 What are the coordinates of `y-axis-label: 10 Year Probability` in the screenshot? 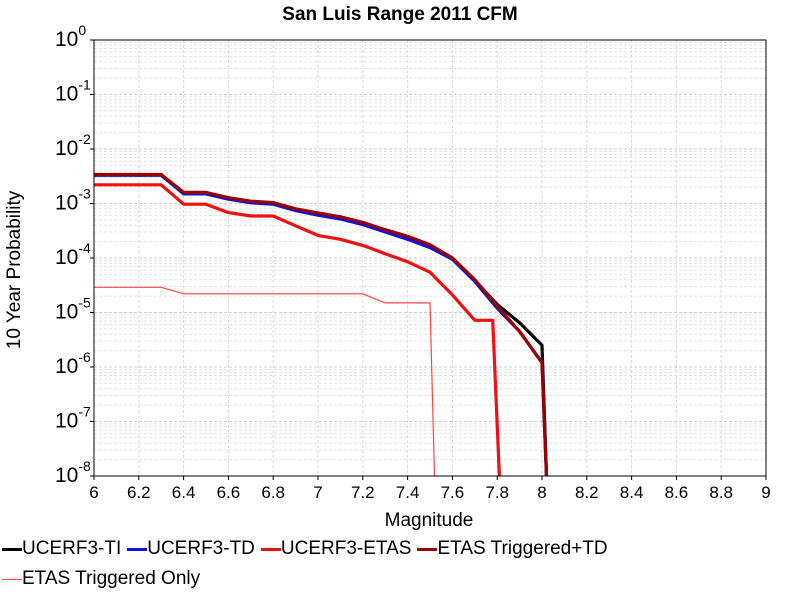 It's located at (14, 269).